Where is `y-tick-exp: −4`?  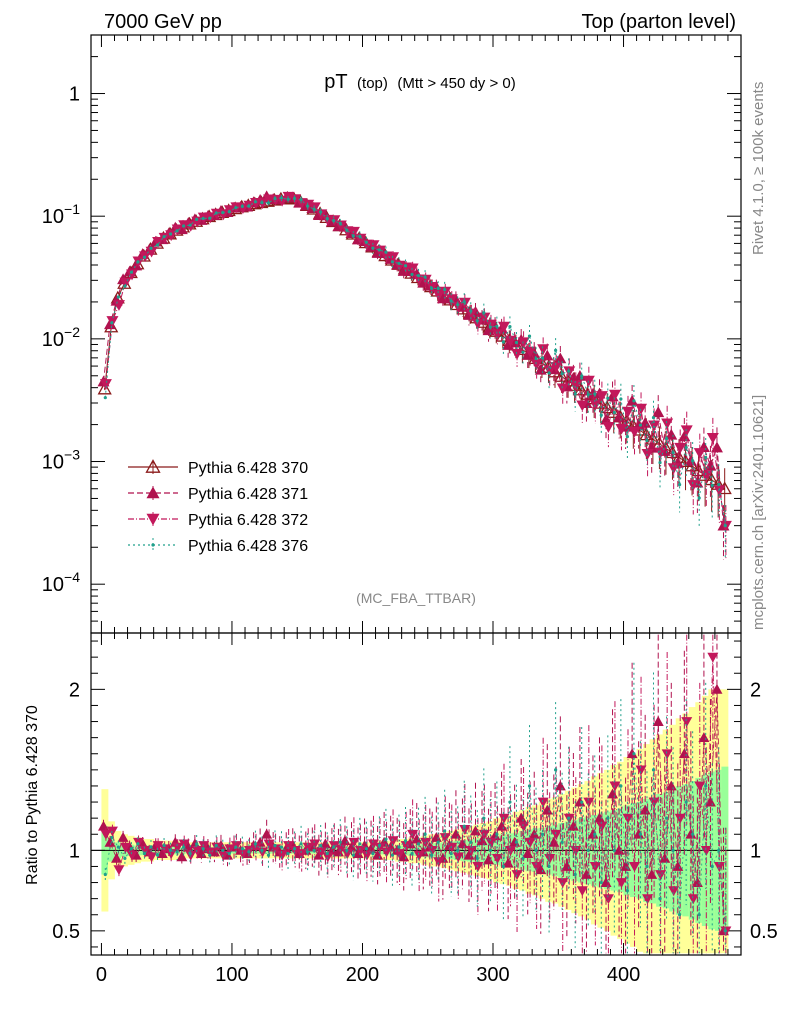 y-tick-exp: −4 is located at coordinates (72, 577).